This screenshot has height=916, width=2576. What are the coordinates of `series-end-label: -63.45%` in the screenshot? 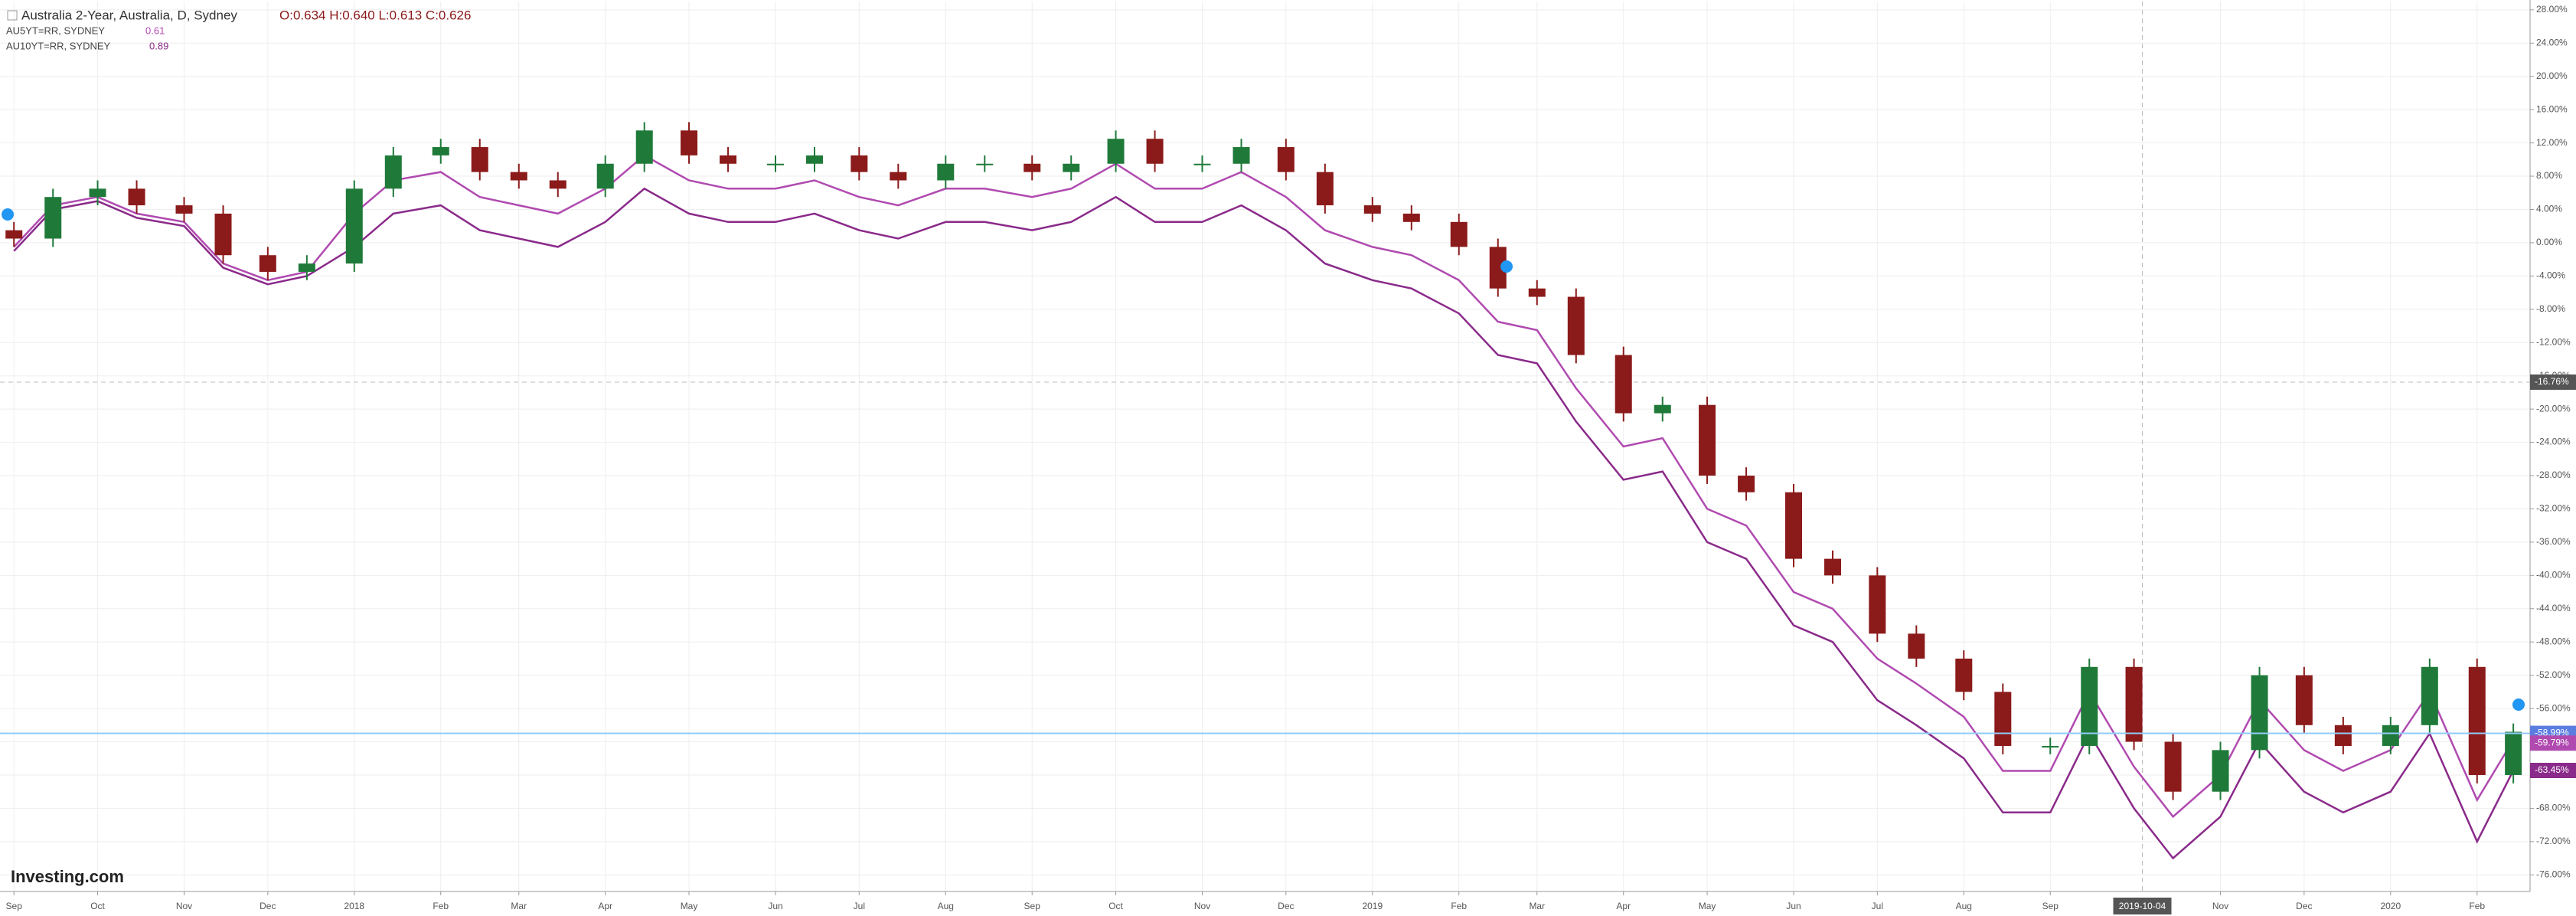 It's located at (2552, 769).